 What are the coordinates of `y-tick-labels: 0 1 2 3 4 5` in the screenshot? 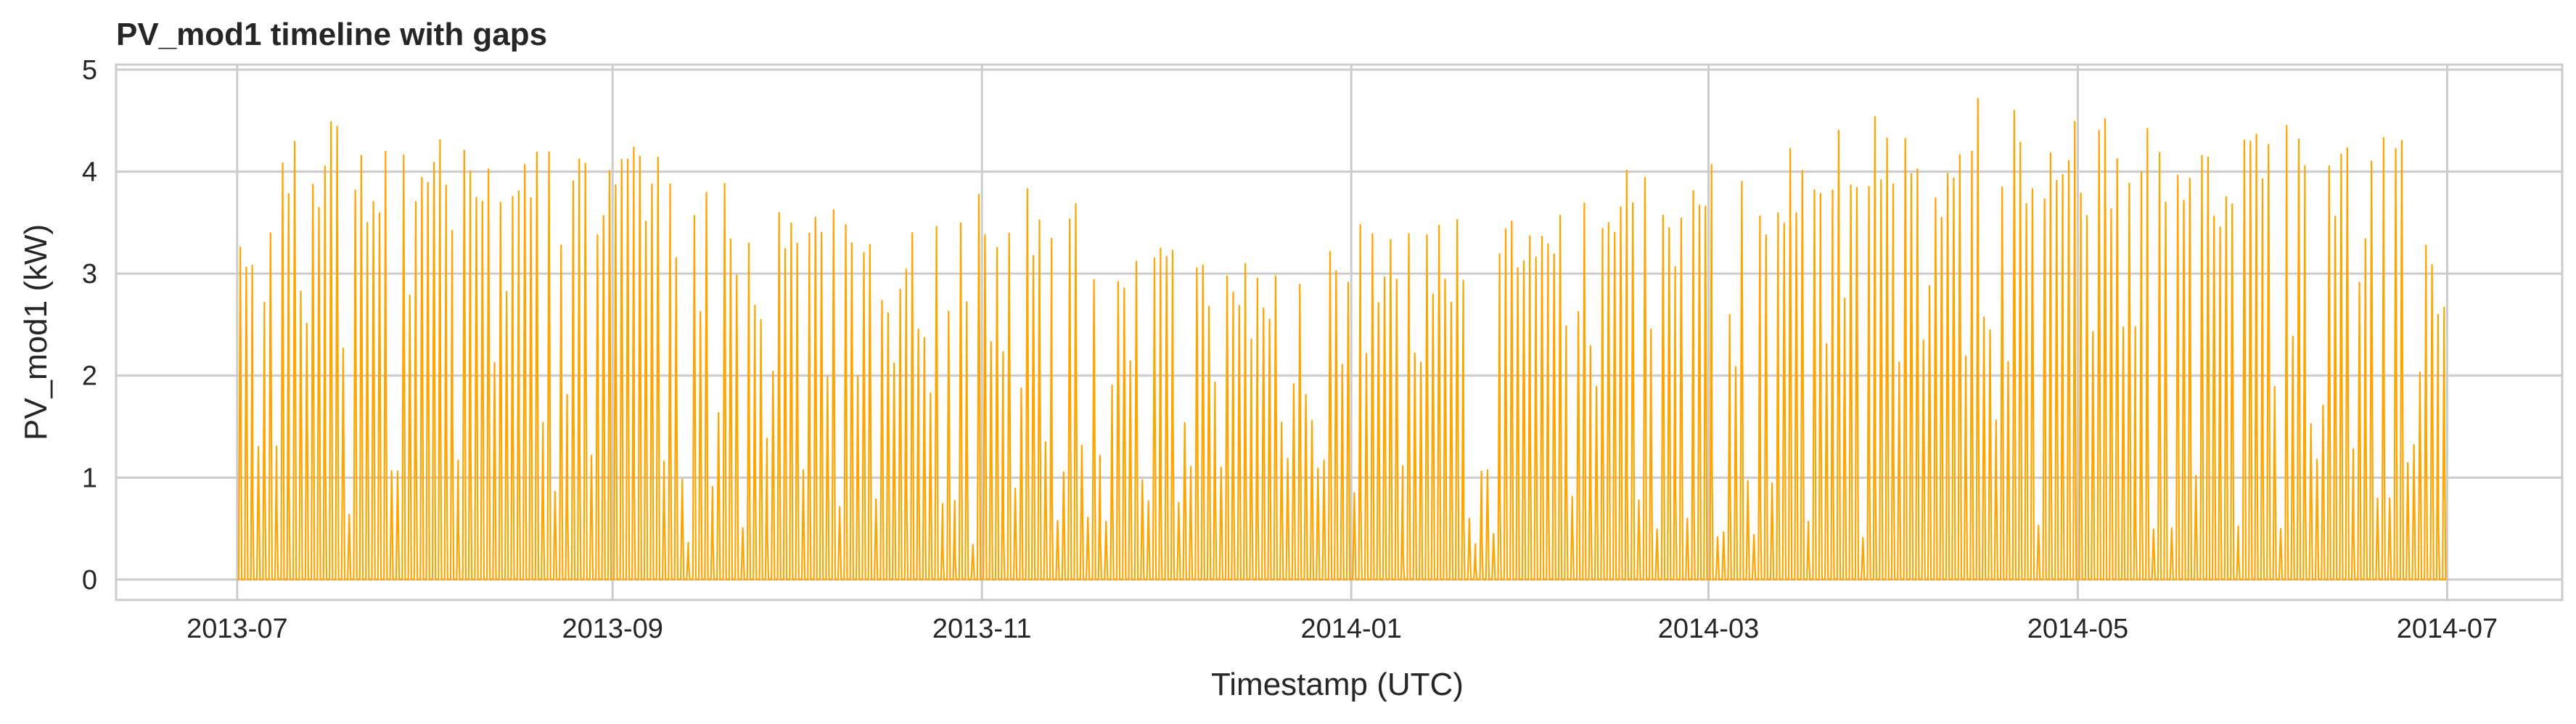 It's located at (89, 325).